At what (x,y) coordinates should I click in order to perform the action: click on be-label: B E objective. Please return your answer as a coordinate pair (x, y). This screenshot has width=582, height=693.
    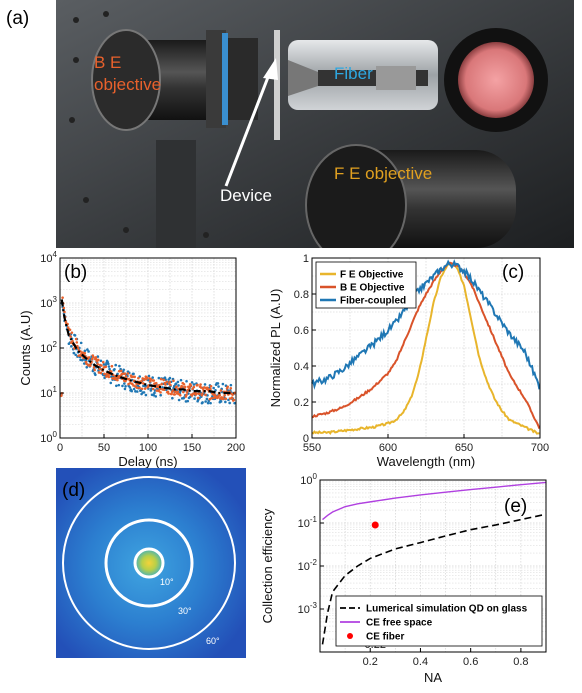
    Looking at the image, I should click on (127, 74).